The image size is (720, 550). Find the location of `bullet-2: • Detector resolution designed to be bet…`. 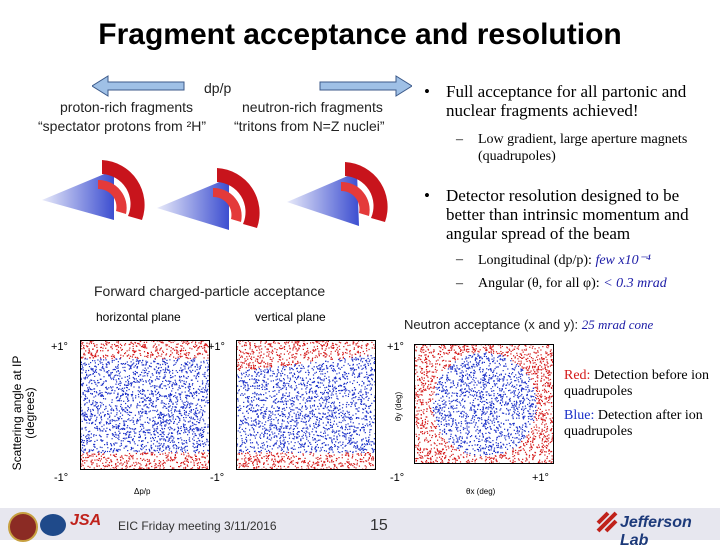

bullet-2: • Detector resolution designed to be bet… is located at coordinates (569, 214).